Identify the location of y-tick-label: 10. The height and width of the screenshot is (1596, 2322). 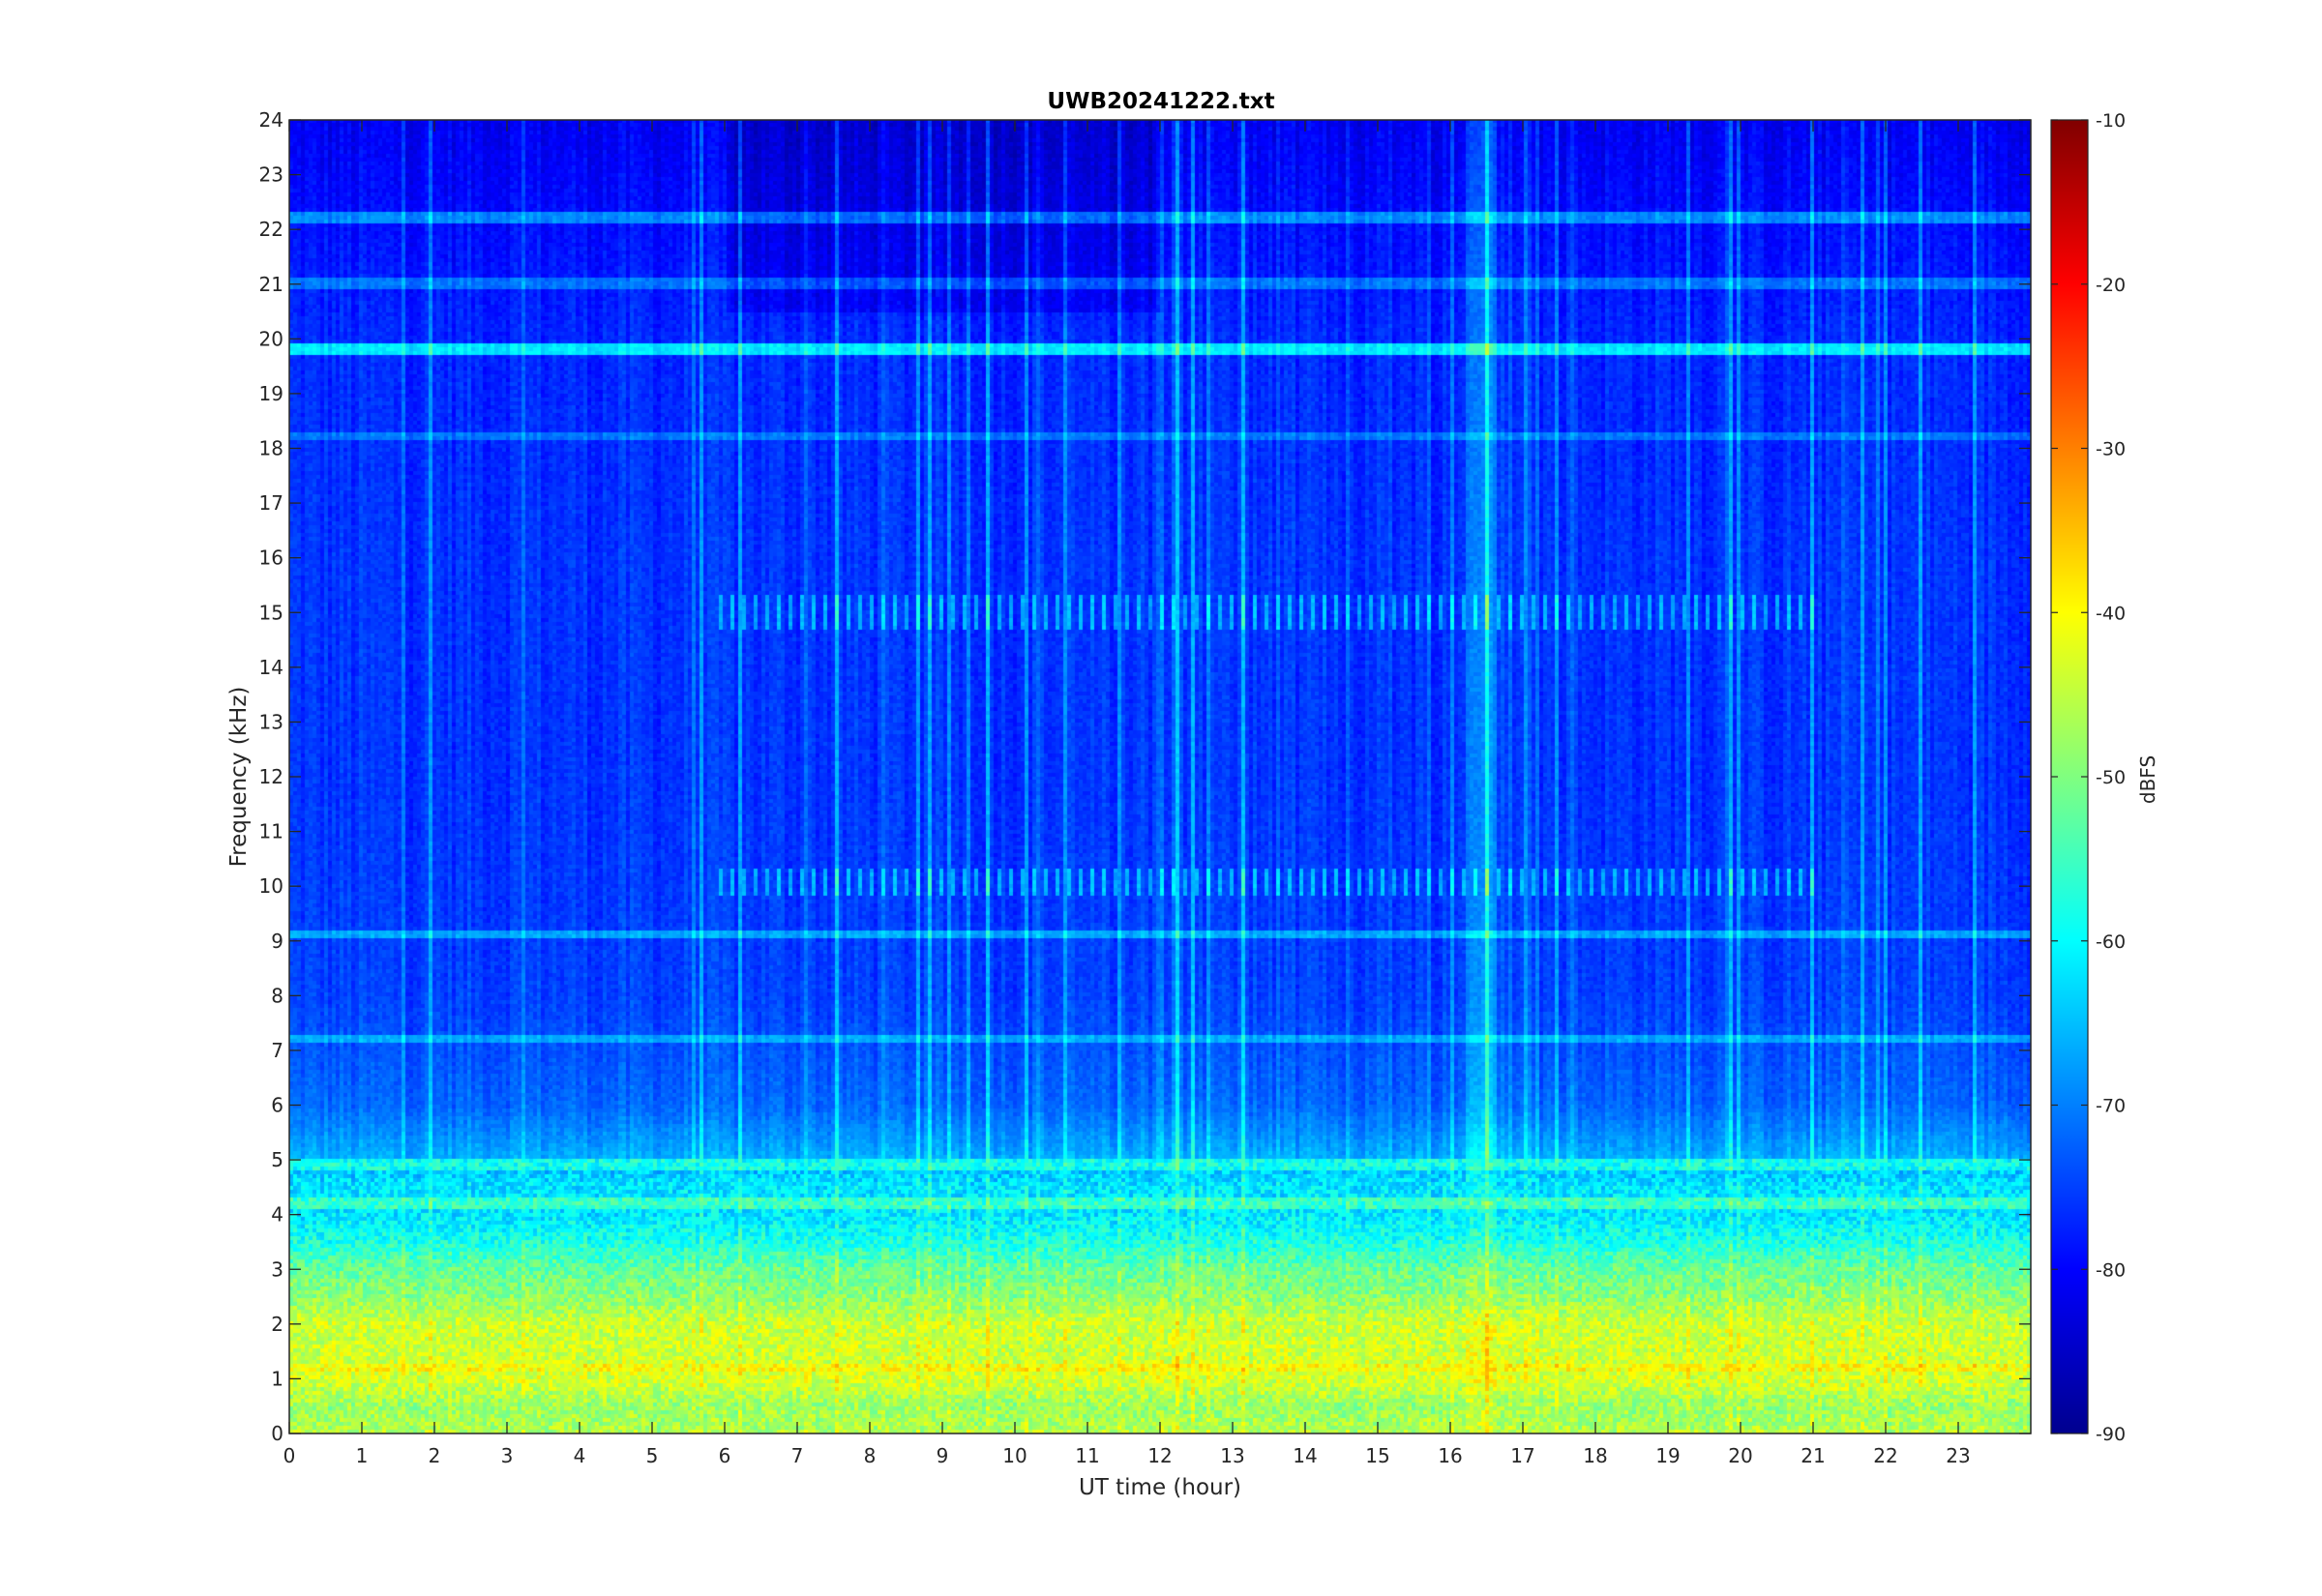
(271, 886).